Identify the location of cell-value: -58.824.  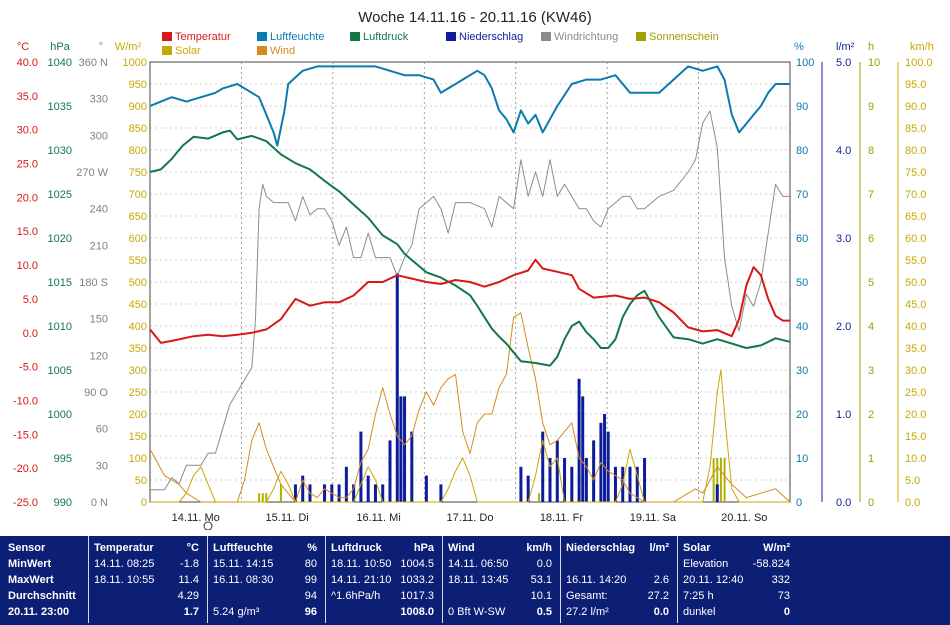
(771, 564).